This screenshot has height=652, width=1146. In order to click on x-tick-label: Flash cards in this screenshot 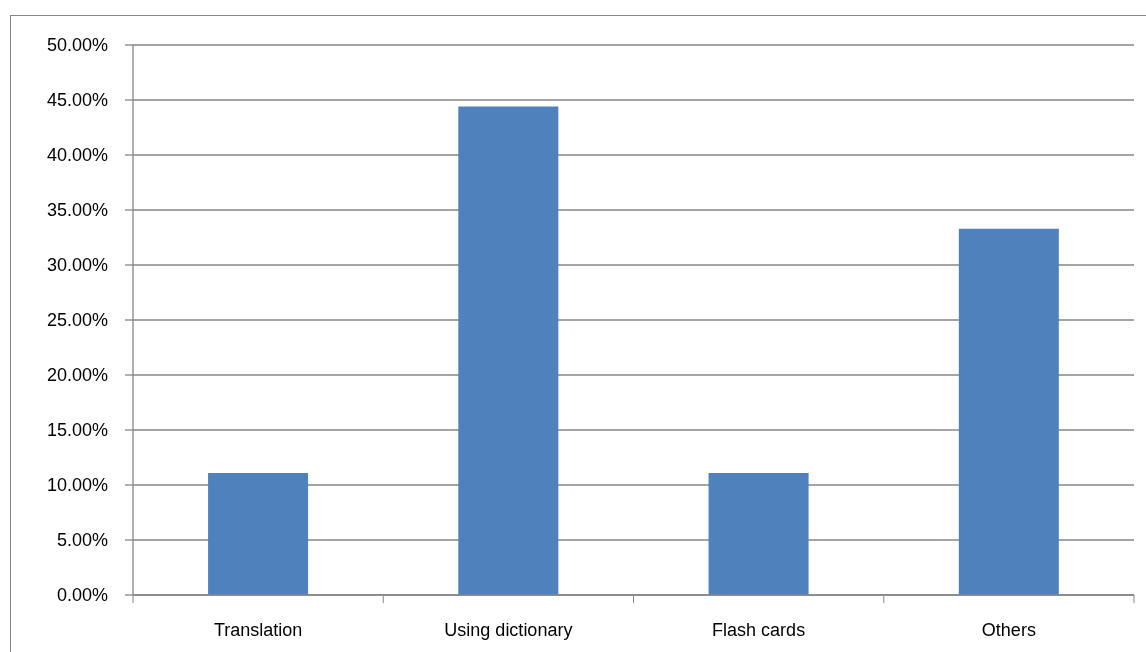, I will do `click(759, 629)`.